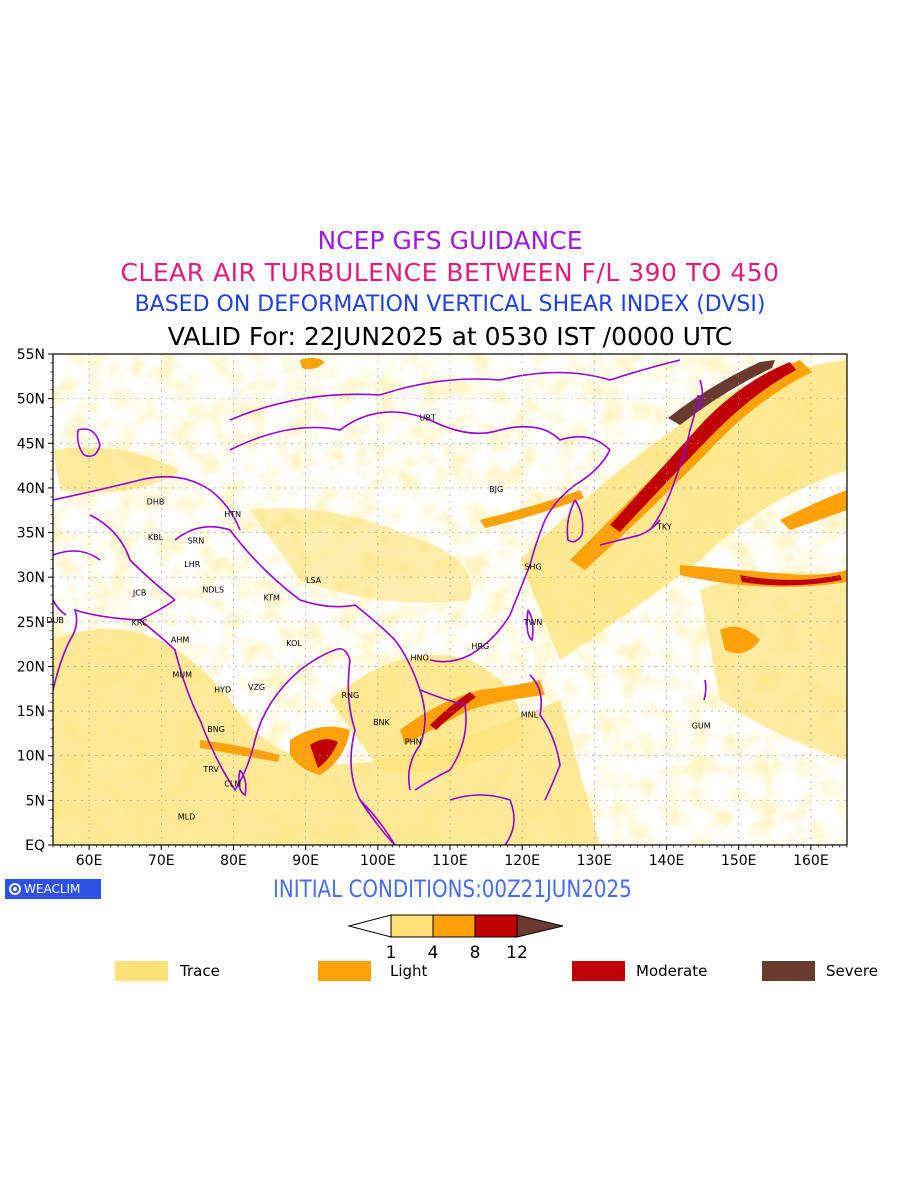  I want to click on lon-label: 90E, so click(305, 861).